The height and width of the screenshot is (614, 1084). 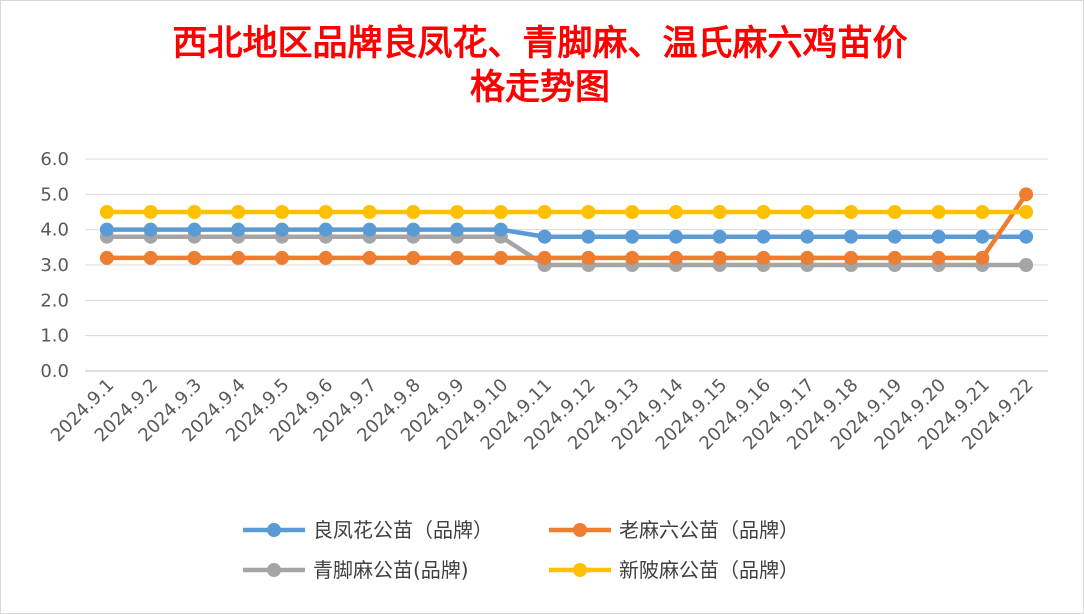 What do you see at coordinates (521, 550) in the screenshot?
I see `legend: 良凤花公苗（品牌） 老麻六公苗（品牌） 青脚麻公苗(品牌) 新陂麻公苗（品牌）` at bounding box center [521, 550].